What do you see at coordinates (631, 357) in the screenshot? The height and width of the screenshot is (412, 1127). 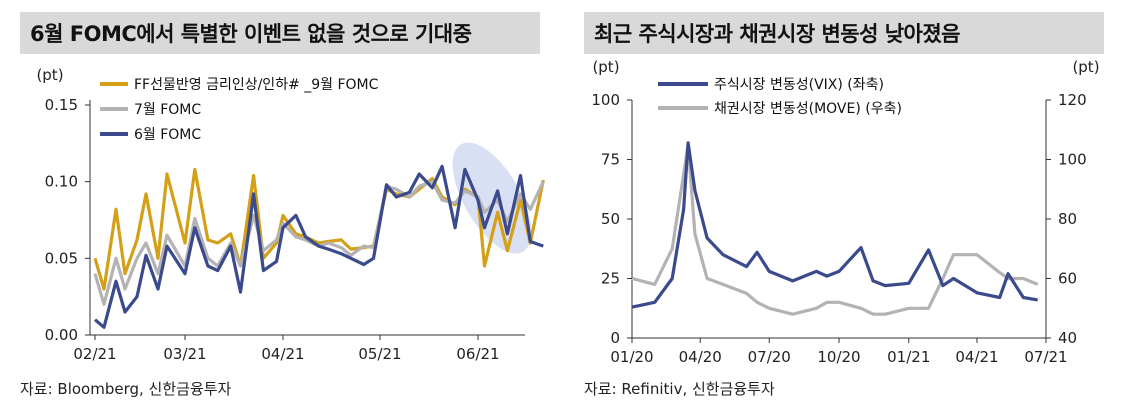 I see `x-tick-label: 01/20` at bounding box center [631, 357].